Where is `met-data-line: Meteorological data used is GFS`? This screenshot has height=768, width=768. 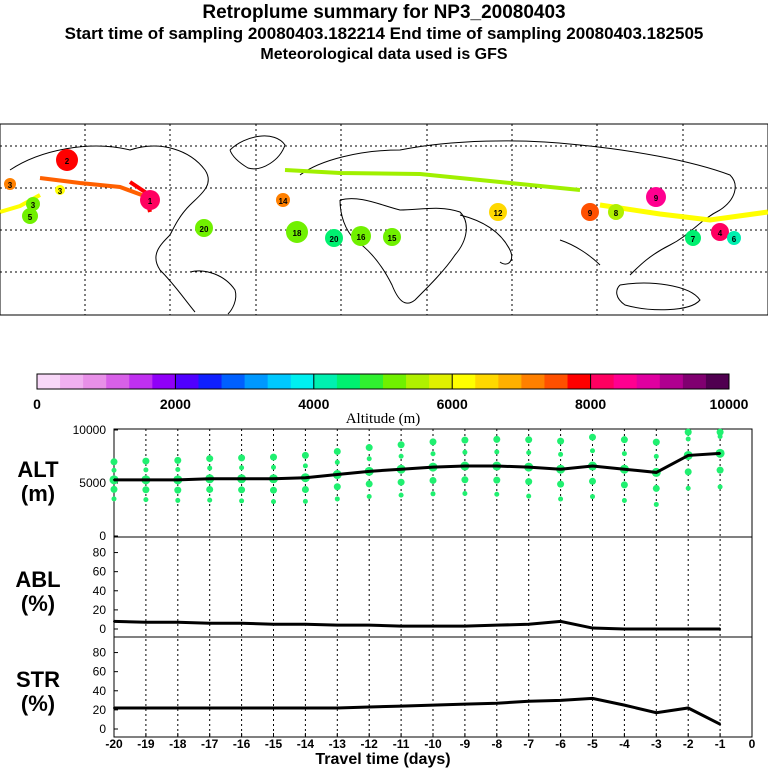 met-data-line: Meteorological data used is GFS is located at coordinates (384, 54).